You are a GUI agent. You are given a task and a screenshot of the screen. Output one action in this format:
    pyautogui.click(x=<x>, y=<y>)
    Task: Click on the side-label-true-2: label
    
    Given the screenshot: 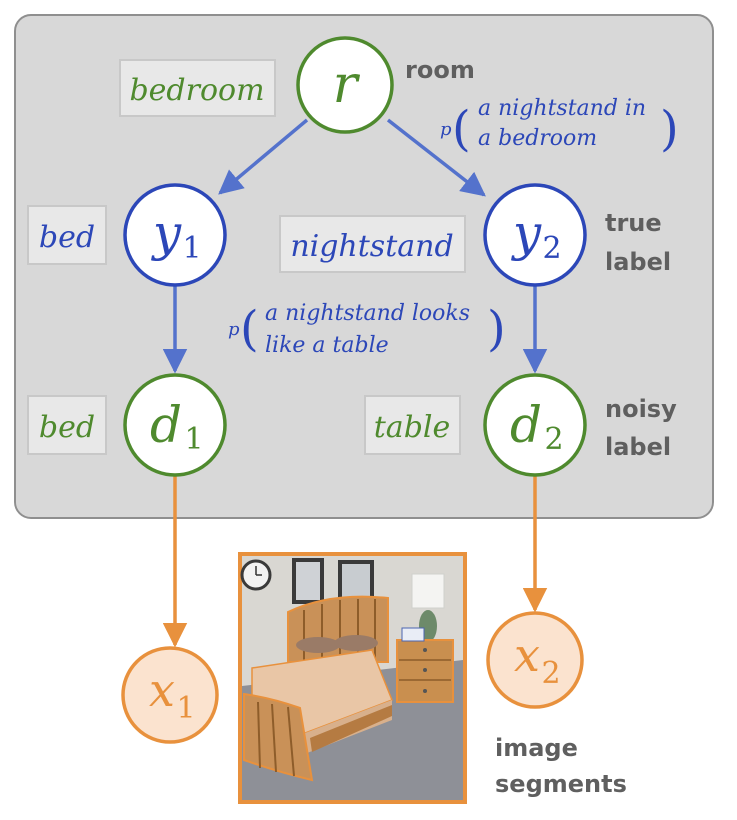 What is the action you would take?
    pyautogui.click(x=638, y=262)
    